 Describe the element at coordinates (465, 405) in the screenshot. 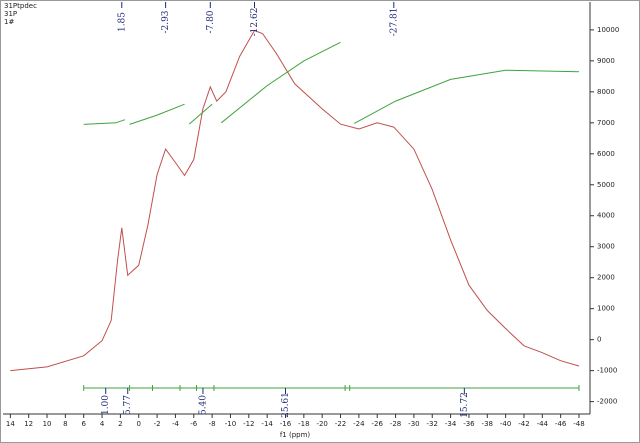

I see `integral-label: 15.72` at that location.